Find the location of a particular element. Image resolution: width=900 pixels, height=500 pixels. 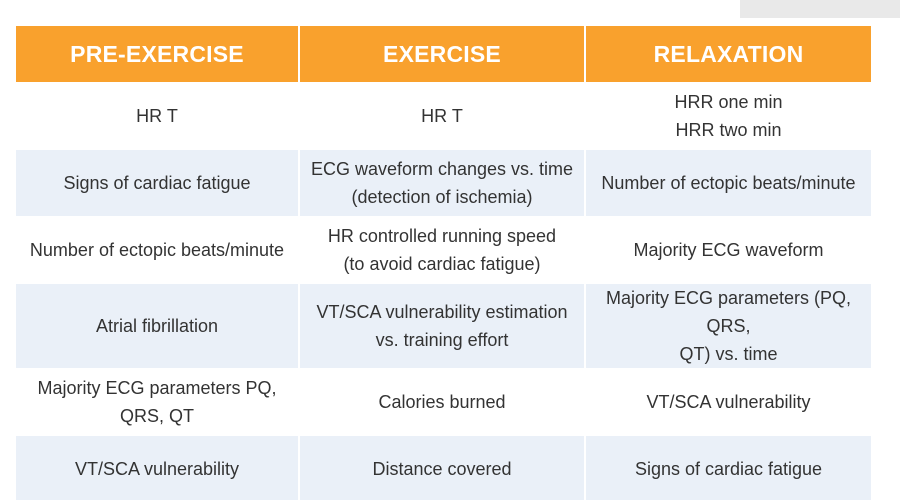

header-row: PRE-EXERCISE EXERCISE RELAXATION is located at coordinates (443, 54).